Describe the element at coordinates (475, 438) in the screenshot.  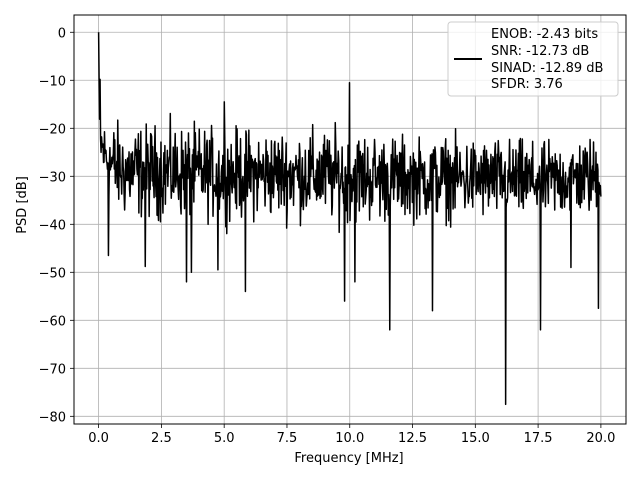
I see `x-tick-label: 15.0` at that location.